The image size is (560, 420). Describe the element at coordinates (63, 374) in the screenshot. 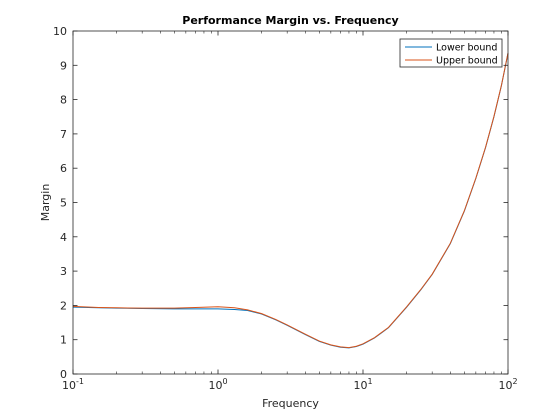

I see `y-tick-label: 0` at that location.